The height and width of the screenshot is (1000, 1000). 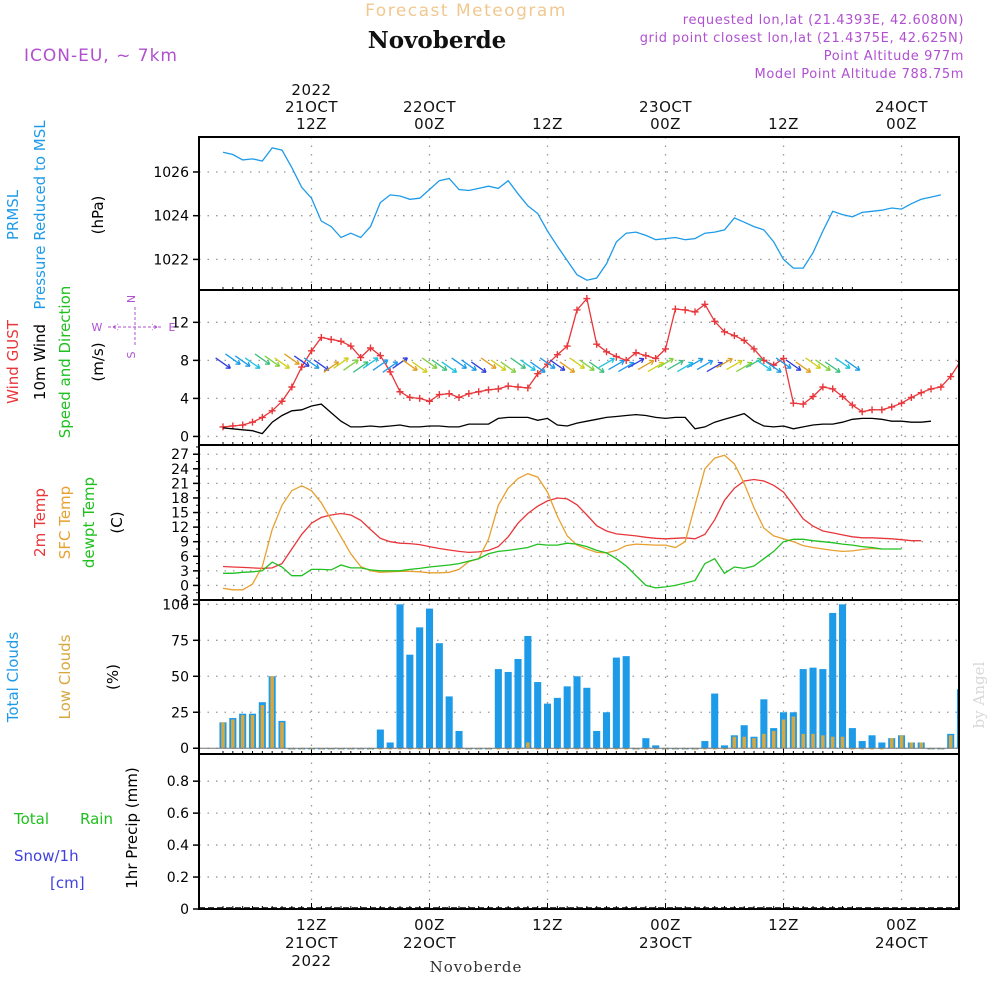 I want to click on y-tick-label: 9, so click(x=184, y=543).